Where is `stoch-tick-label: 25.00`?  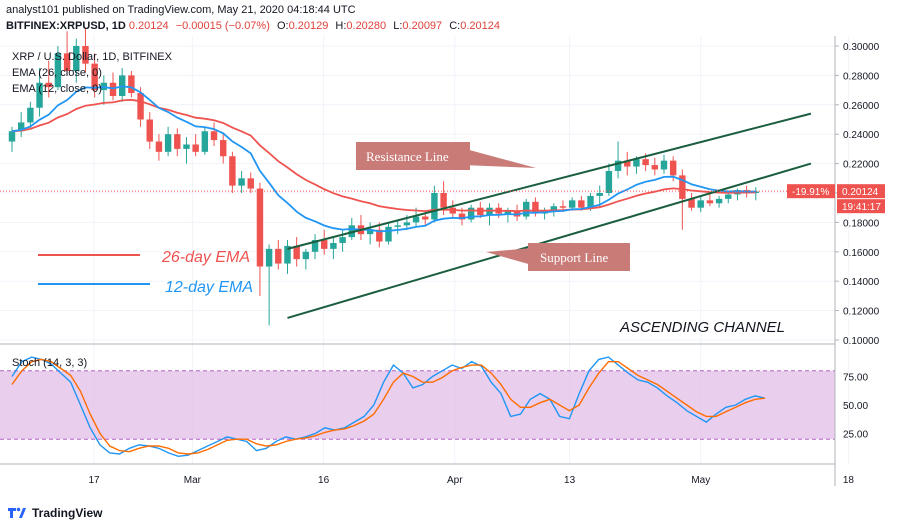
stoch-tick-label: 25.00 is located at coordinates (855, 435).